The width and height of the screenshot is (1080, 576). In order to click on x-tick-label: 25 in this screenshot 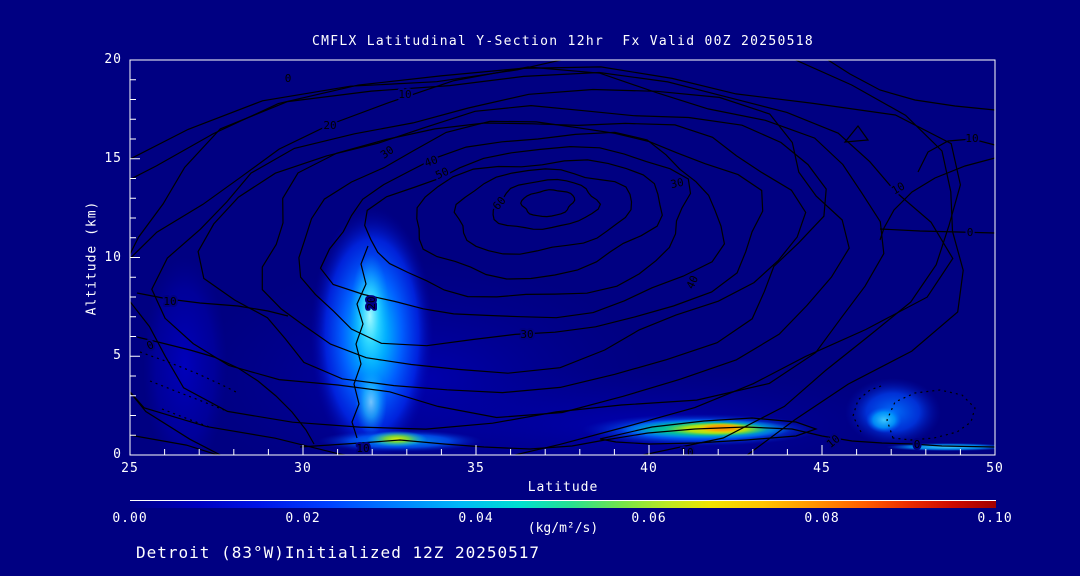, I will do `click(130, 468)`.